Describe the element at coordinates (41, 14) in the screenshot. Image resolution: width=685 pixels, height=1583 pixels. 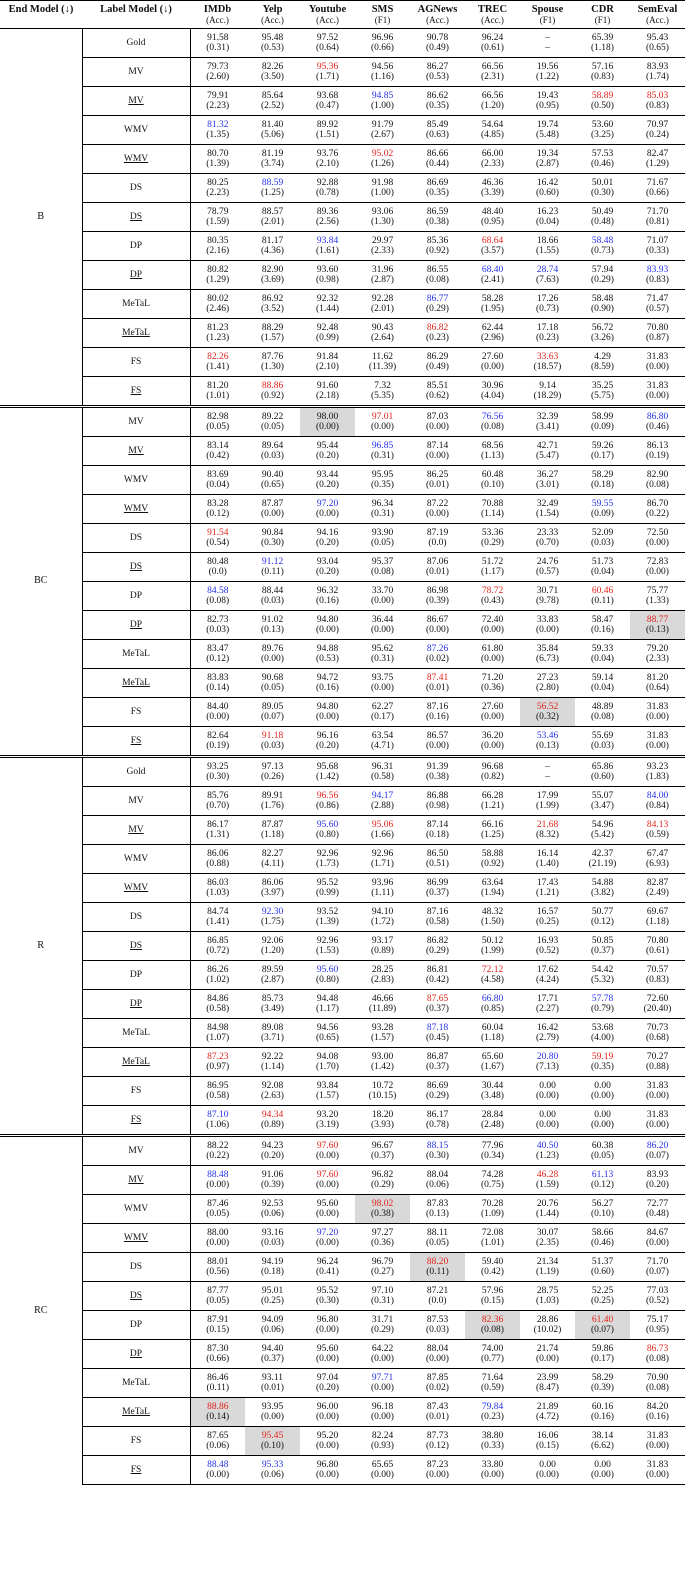
I see `end-model-header: End Model (↓)` at that location.